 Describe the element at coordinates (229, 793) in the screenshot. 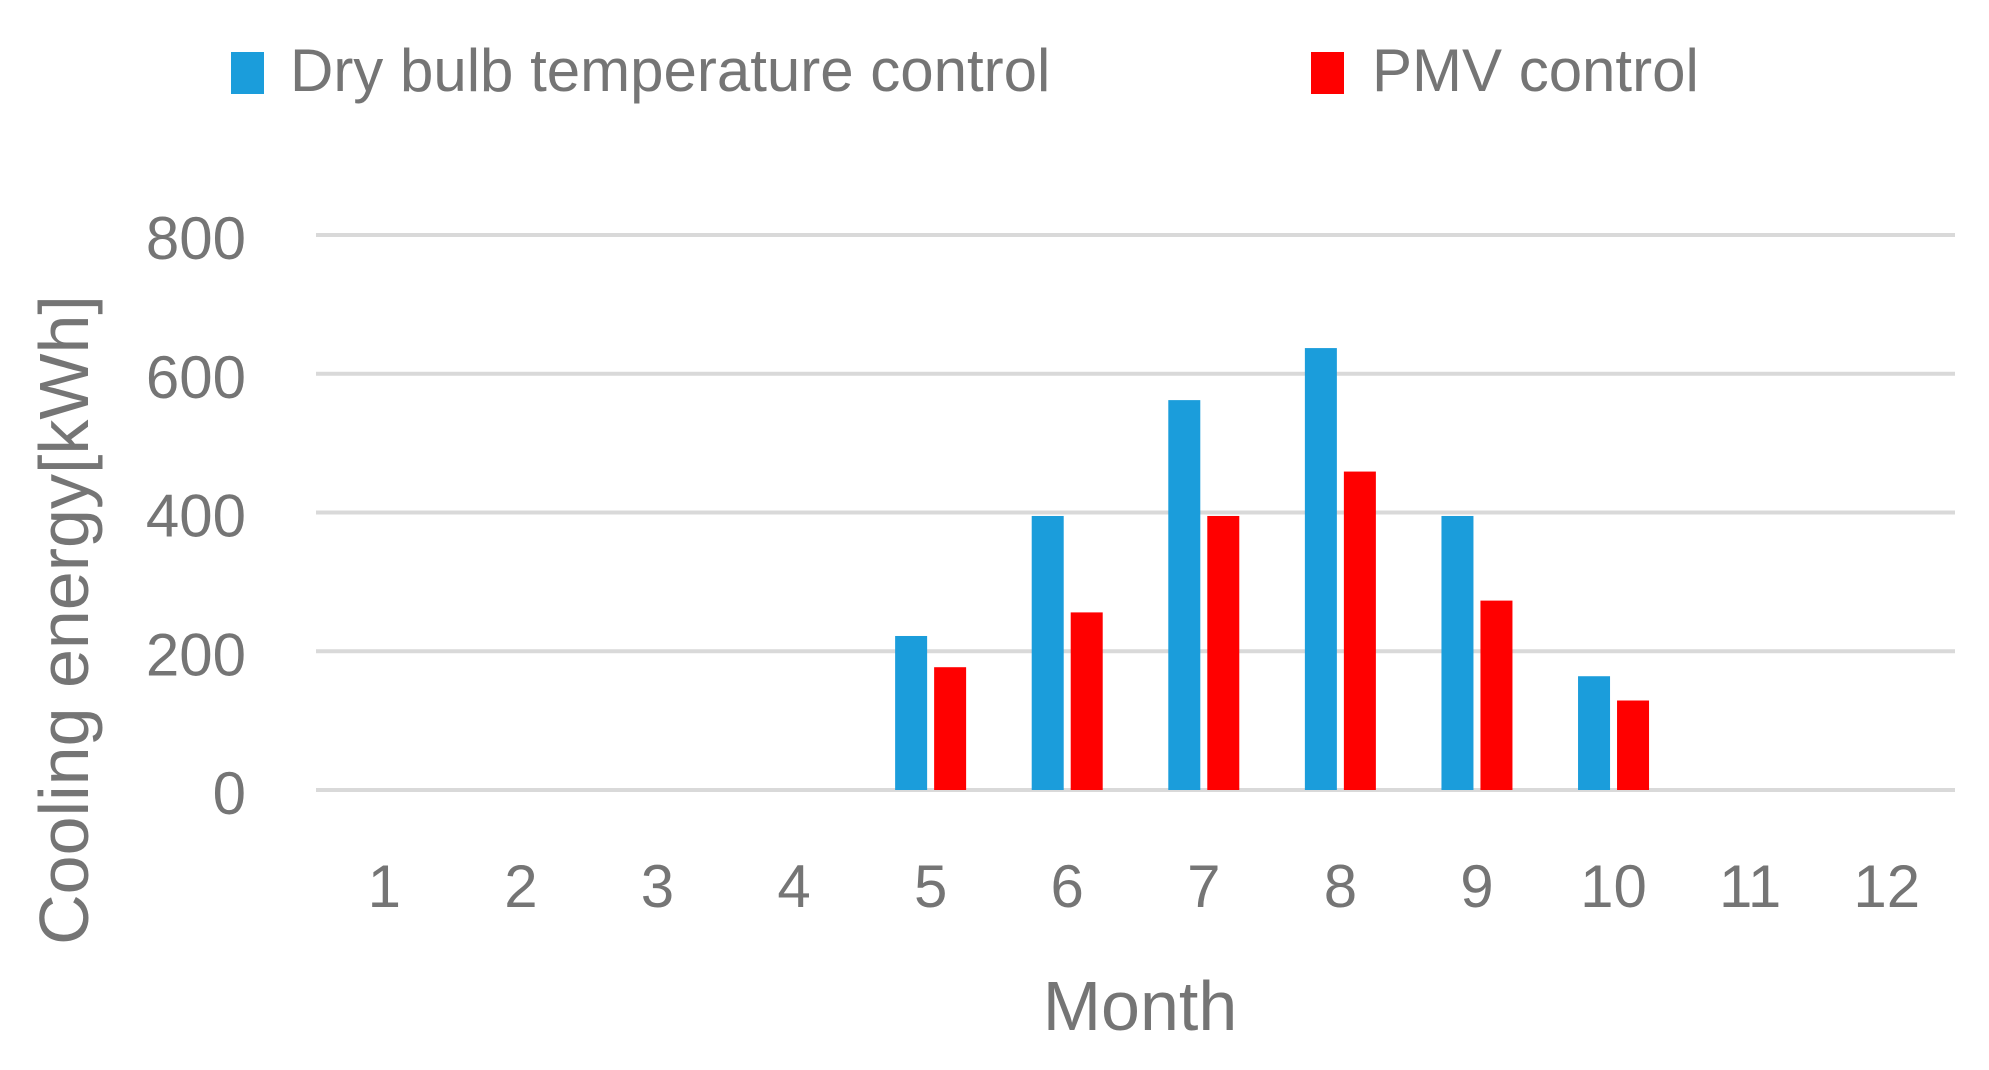

I see `y-tick-label: 0` at that location.